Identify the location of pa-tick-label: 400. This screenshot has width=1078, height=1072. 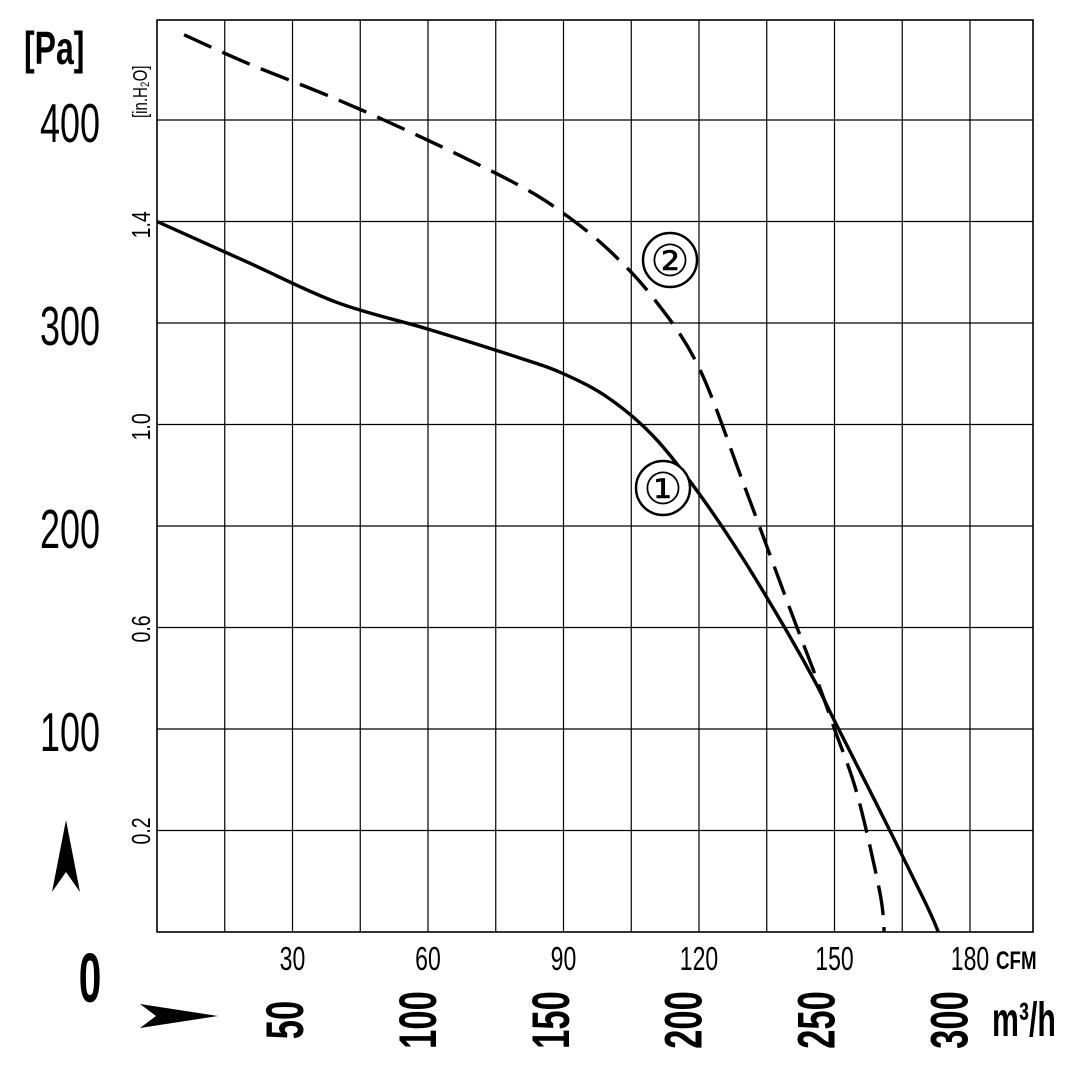
(70, 123).